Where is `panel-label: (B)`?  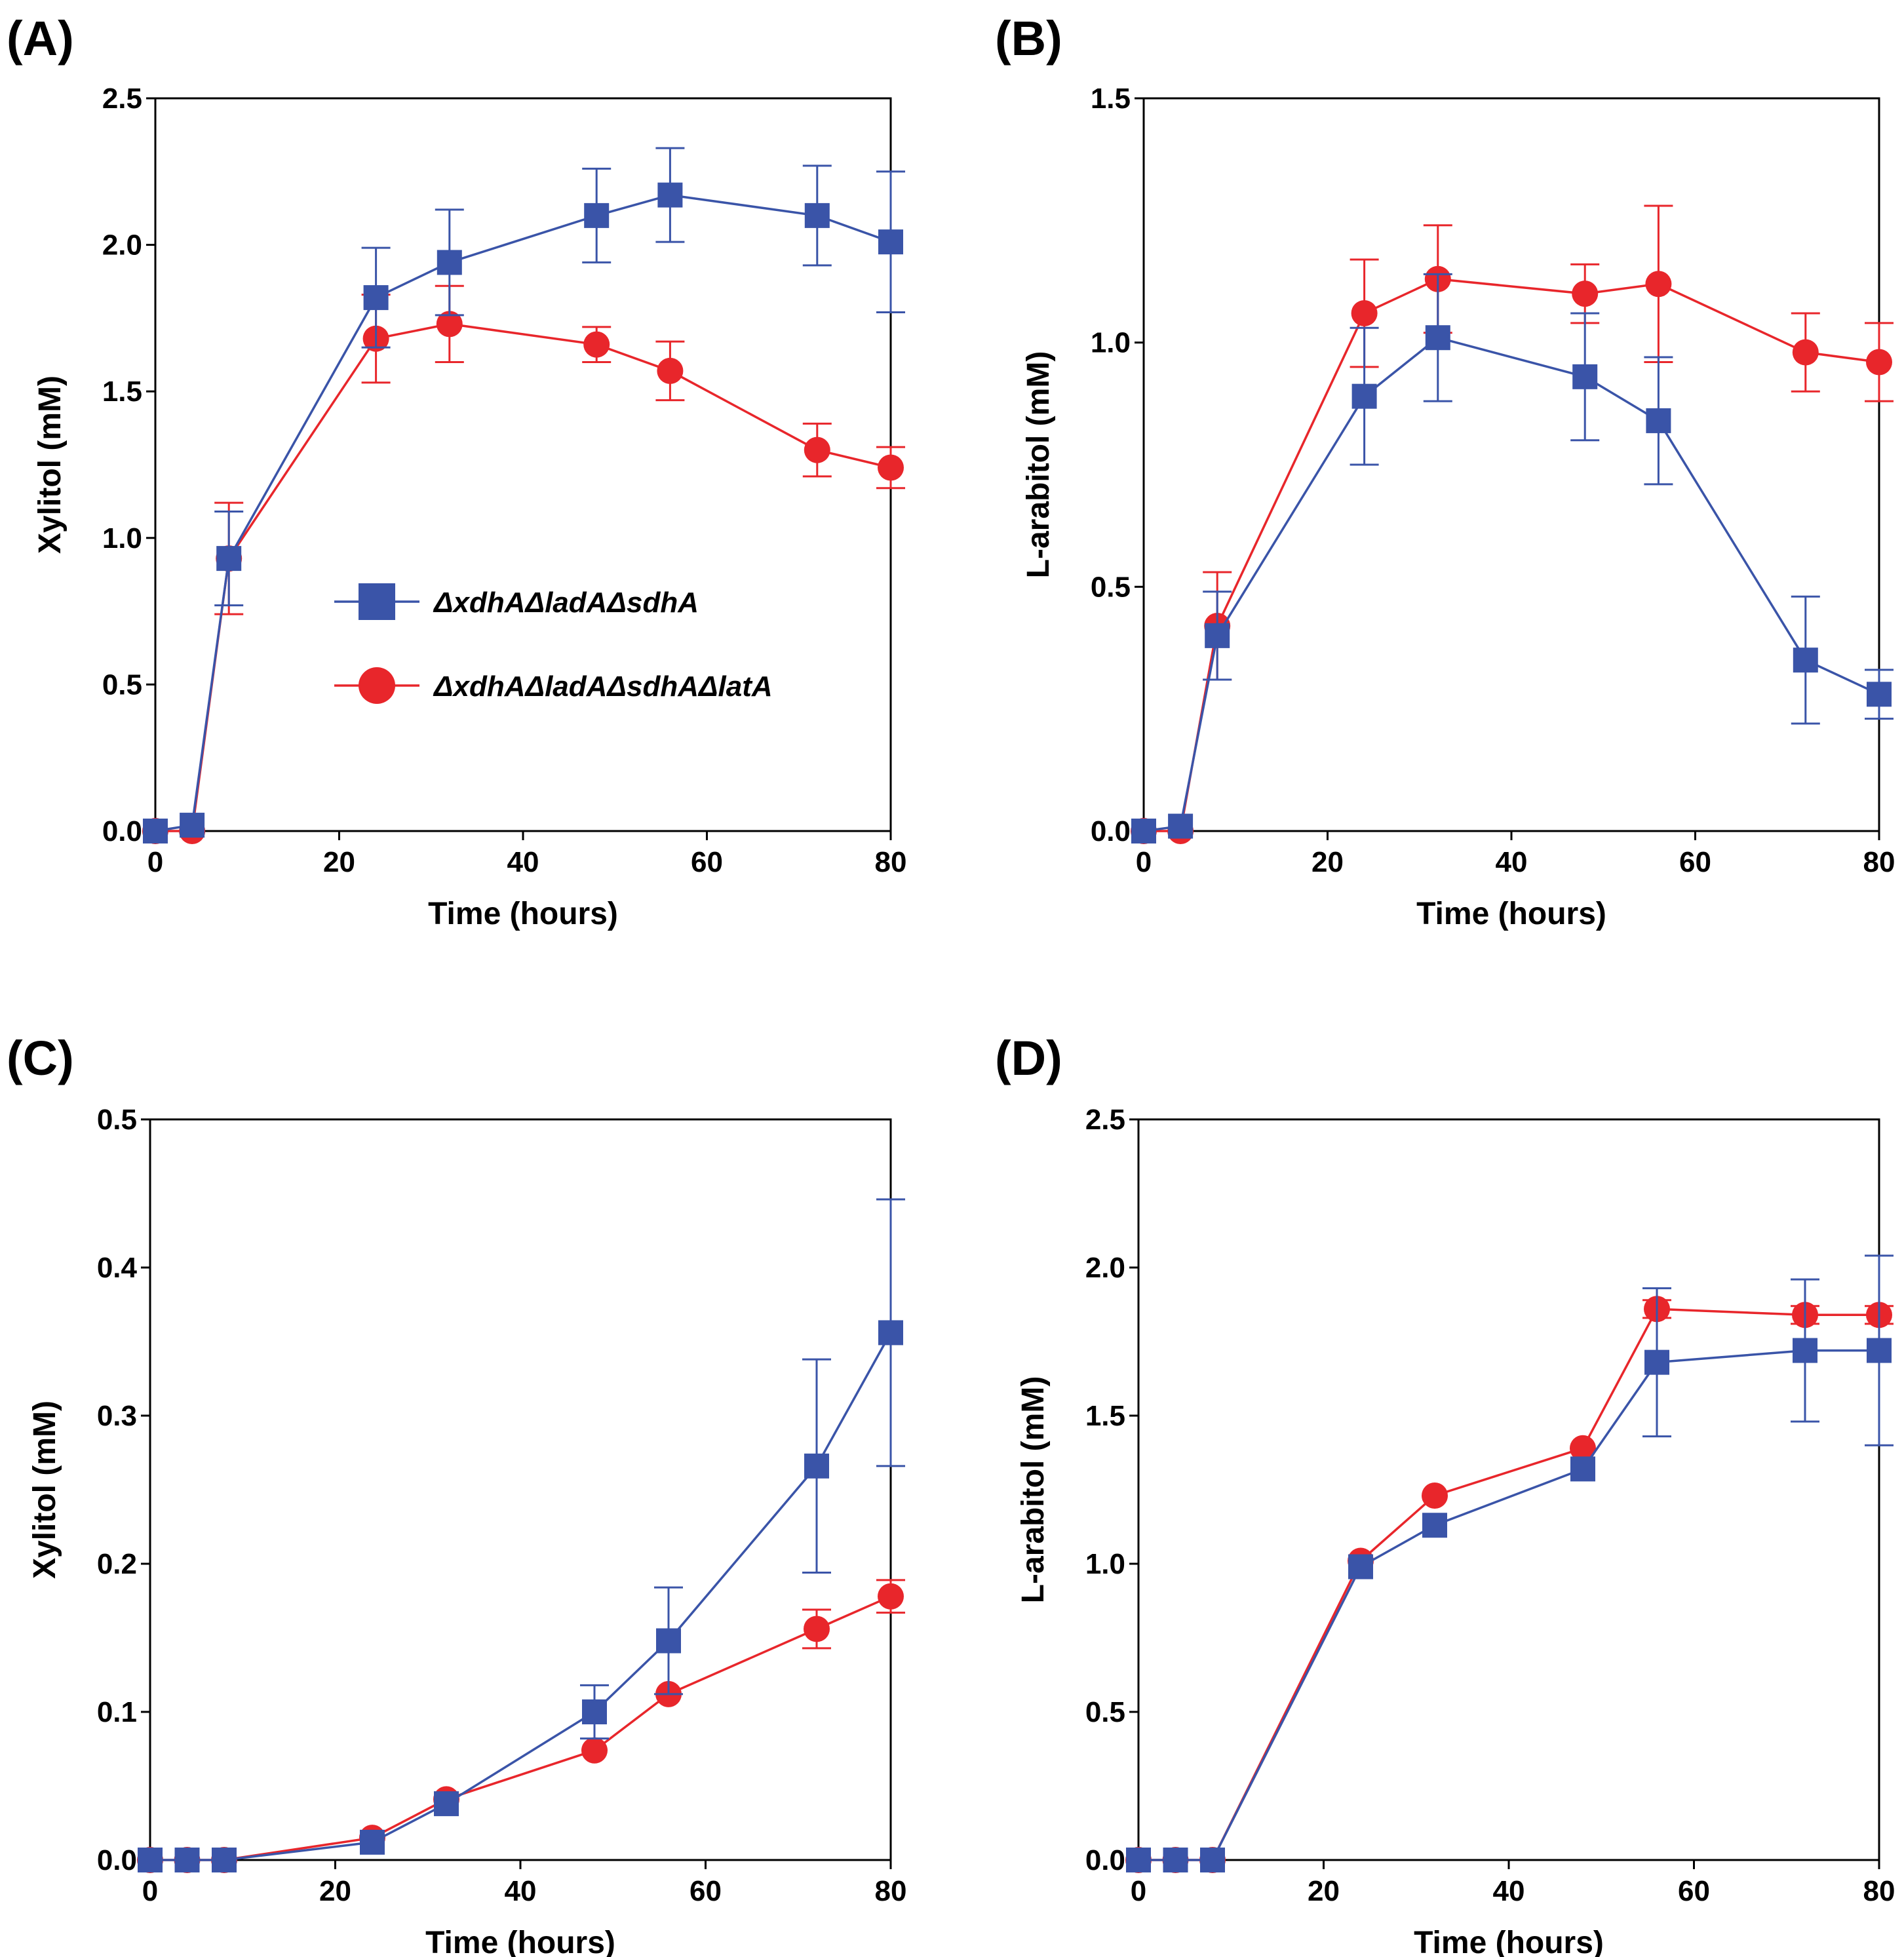
panel-label: (B) is located at coordinates (1028, 38).